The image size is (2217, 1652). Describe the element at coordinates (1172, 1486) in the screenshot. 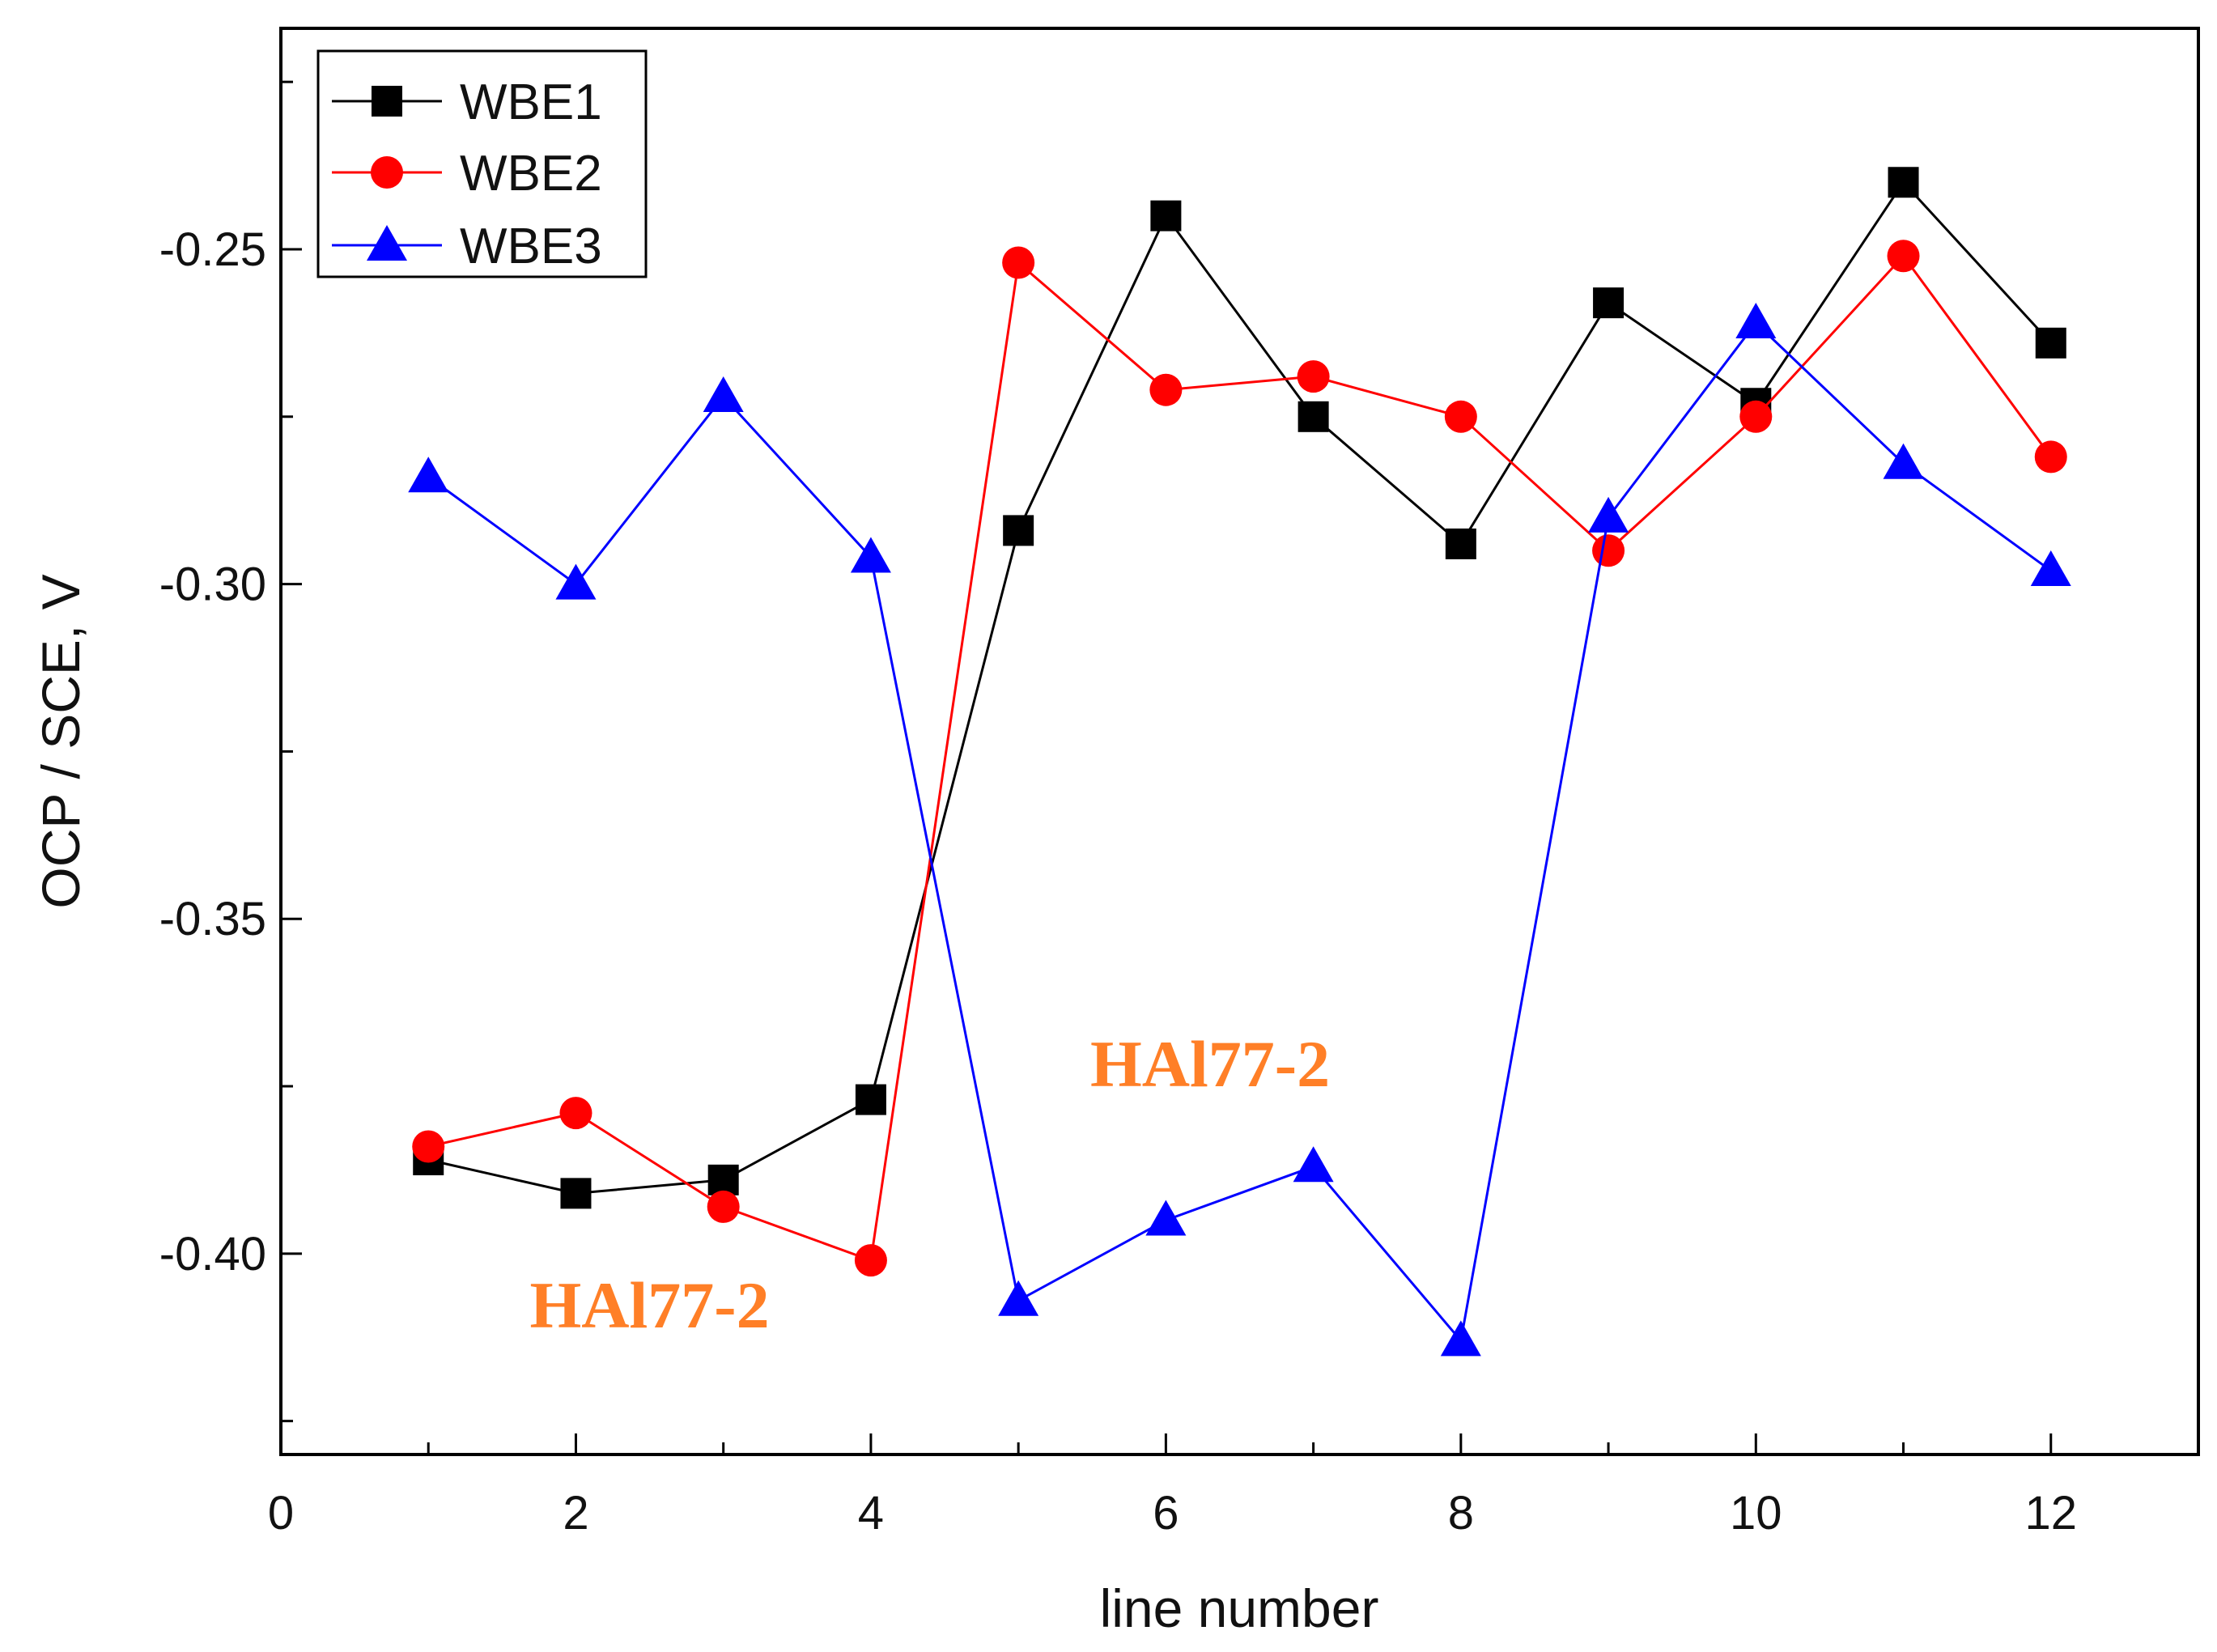

I see `x-axis-ticks: 0 2 4 6 8 10 12` at that location.